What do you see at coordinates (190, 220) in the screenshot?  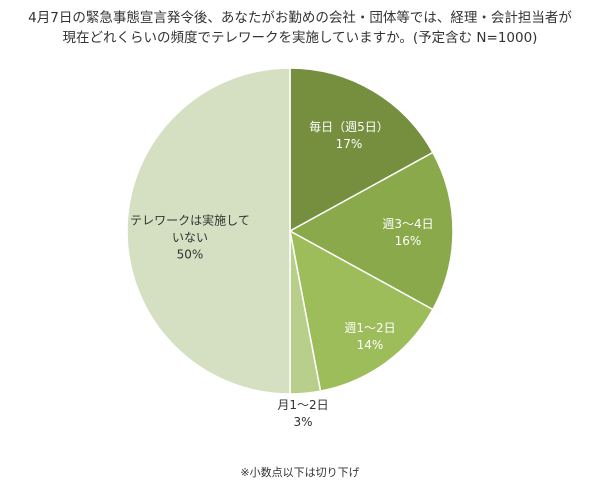 I see `pie-slice-4-label: テレワークは実施して` at bounding box center [190, 220].